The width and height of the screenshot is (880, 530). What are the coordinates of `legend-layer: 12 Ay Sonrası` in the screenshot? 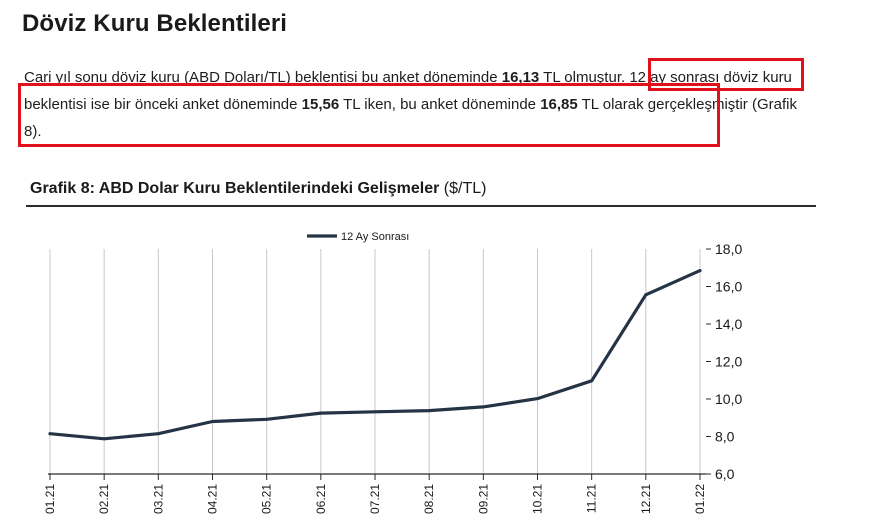 It's located at (358, 237).